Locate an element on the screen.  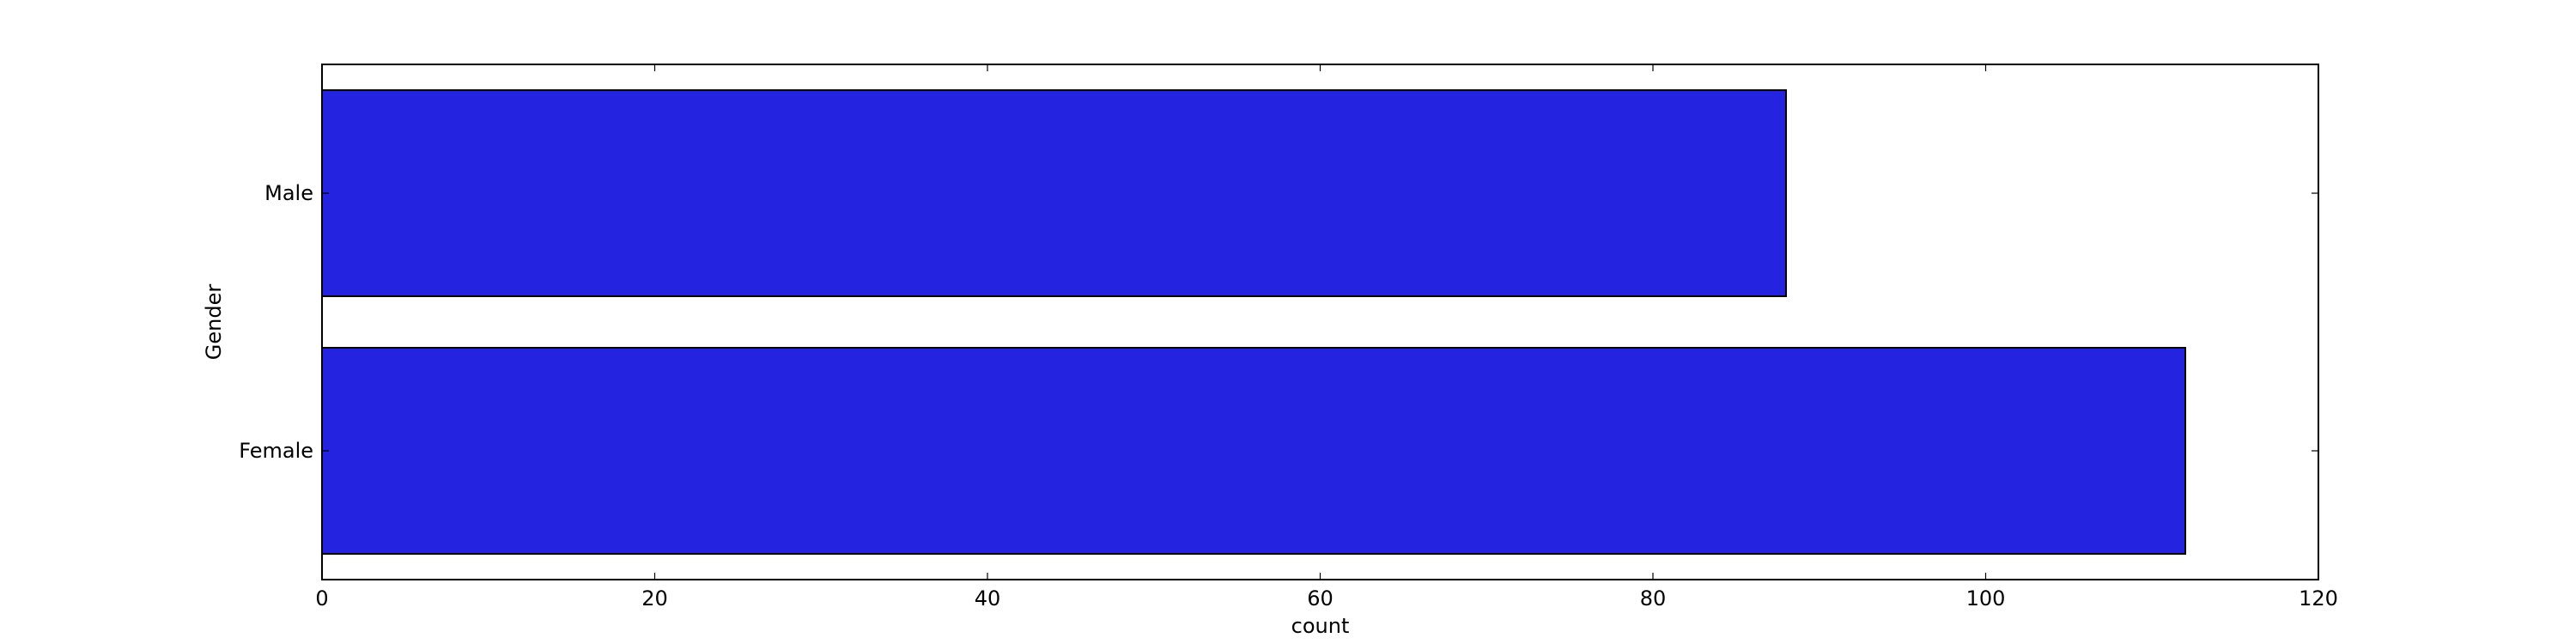
x-tick-label: 100 is located at coordinates (1986, 598).